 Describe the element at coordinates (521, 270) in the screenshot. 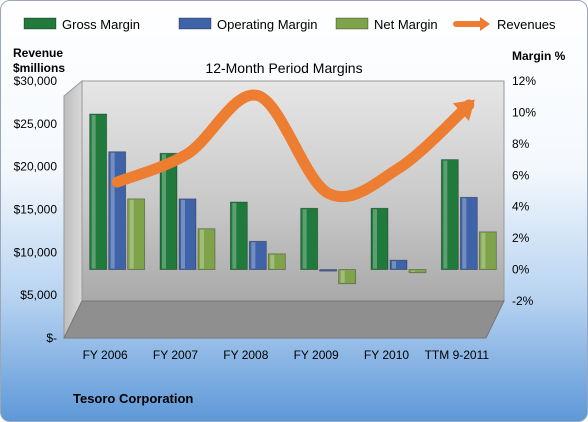

I see `right-tick-label: 0%` at that location.